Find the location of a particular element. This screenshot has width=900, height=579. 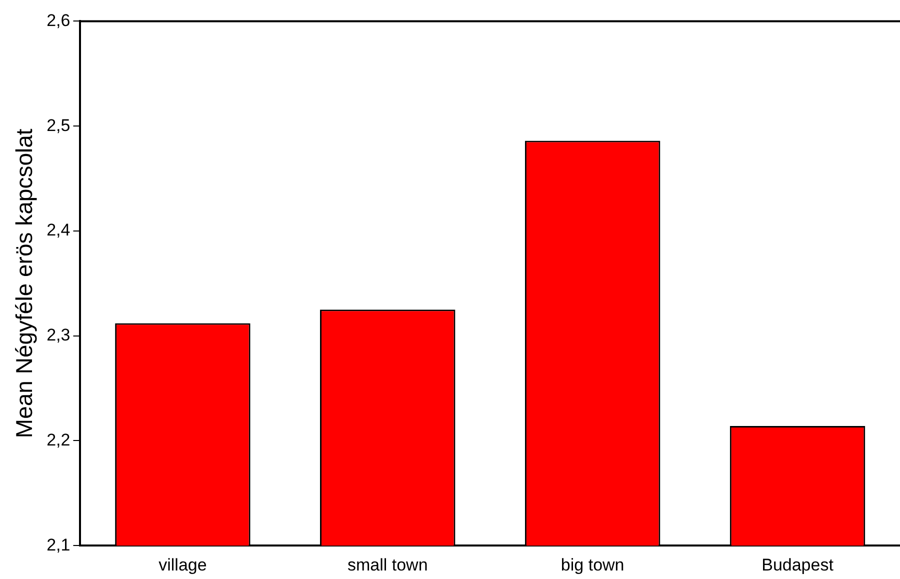

x-tick-label: Budapest is located at coordinates (798, 564).